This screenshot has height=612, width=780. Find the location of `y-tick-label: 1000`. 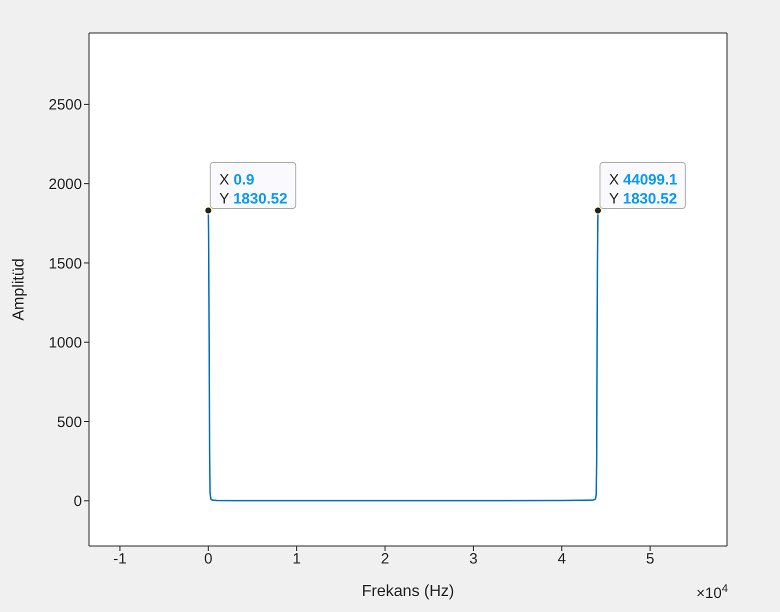

y-tick-label: 1000 is located at coordinates (65, 343).